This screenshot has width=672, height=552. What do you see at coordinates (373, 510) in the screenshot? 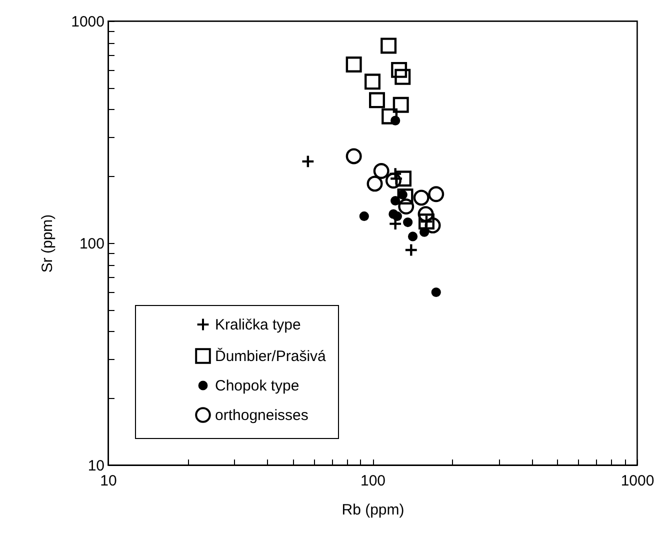
I see `x-axis-title: Rb (ppm)` at bounding box center [373, 510].